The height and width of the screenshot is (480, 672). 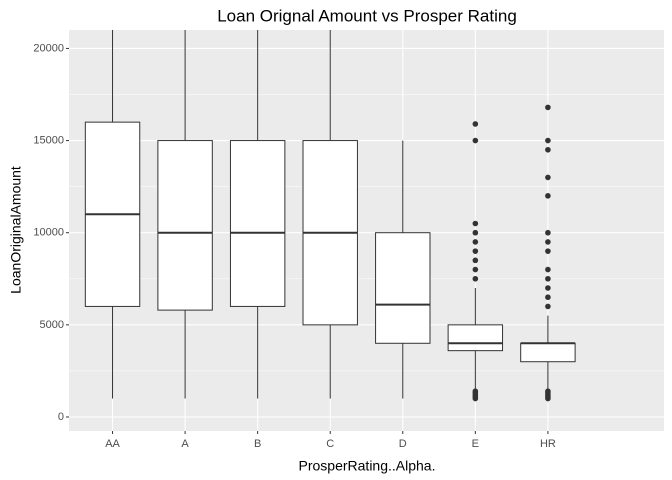 I want to click on y-tick-label: 10000, so click(x=48, y=233).